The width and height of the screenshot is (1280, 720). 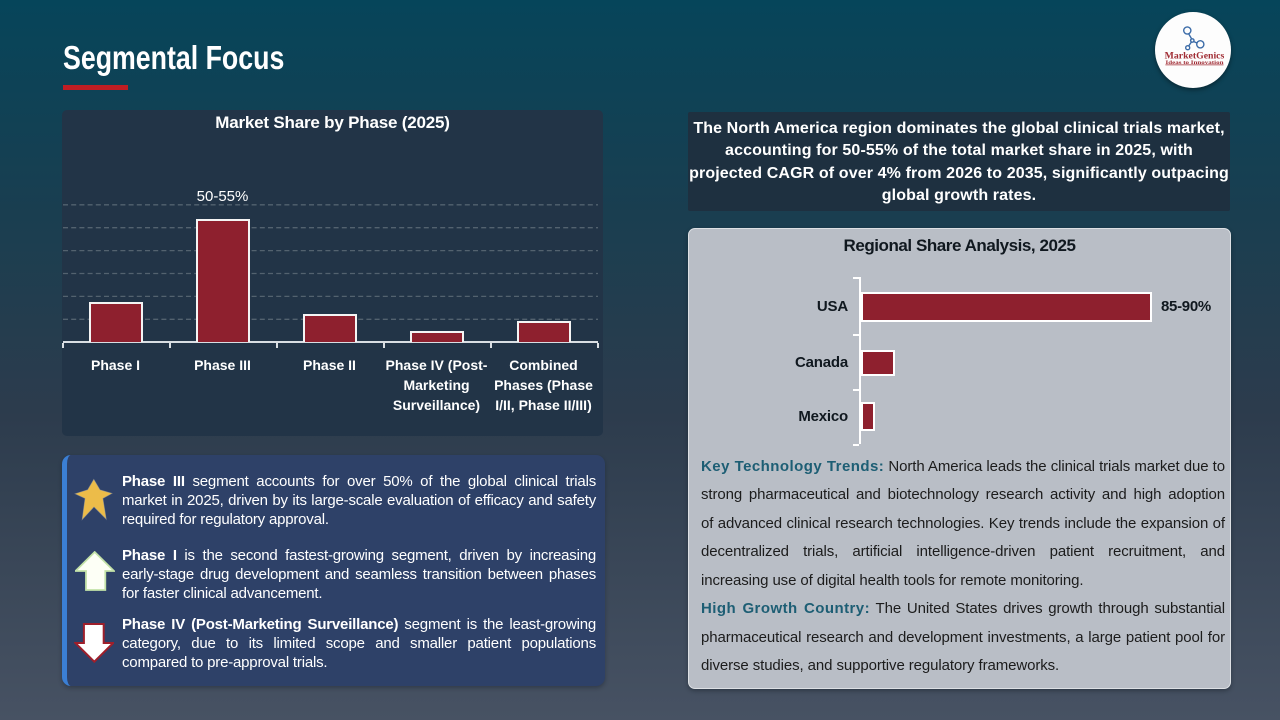 I want to click on svg-text: MarketGenics, so click(x=1195, y=55).